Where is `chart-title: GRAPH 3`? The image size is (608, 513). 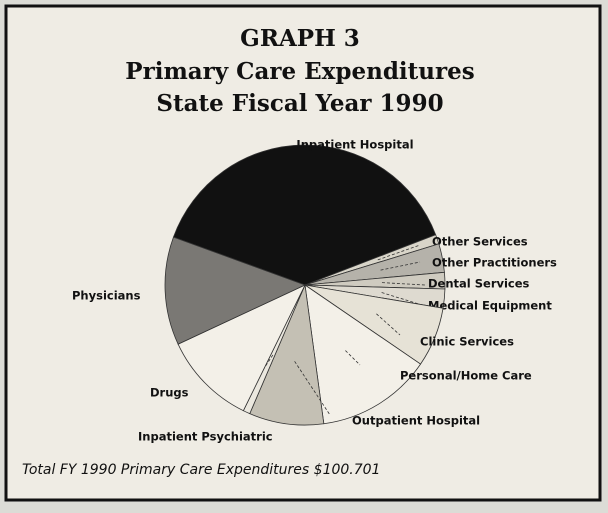
chart-title: GRAPH 3 is located at coordinates (300, 38).